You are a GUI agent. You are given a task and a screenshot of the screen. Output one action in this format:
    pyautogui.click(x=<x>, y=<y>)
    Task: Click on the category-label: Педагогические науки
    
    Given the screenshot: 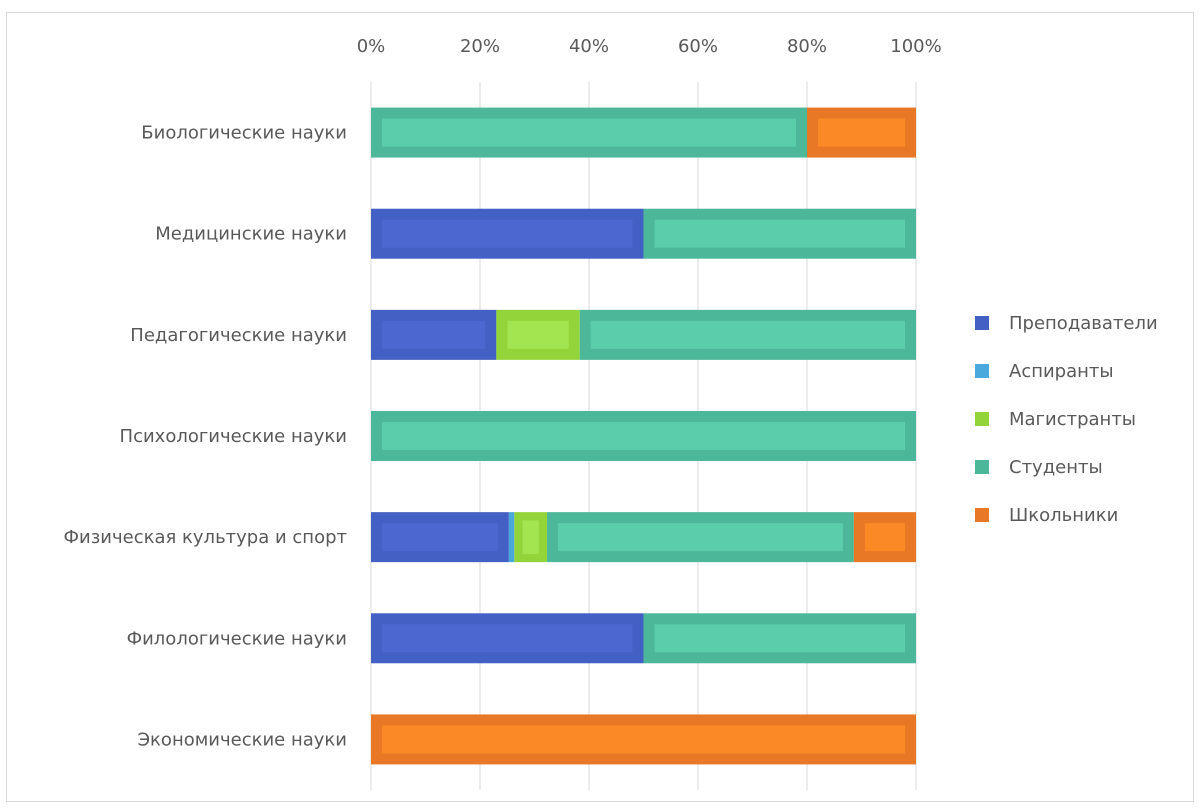 What is the action you would take?
    pyautogui.click(x=238, y=335)
    